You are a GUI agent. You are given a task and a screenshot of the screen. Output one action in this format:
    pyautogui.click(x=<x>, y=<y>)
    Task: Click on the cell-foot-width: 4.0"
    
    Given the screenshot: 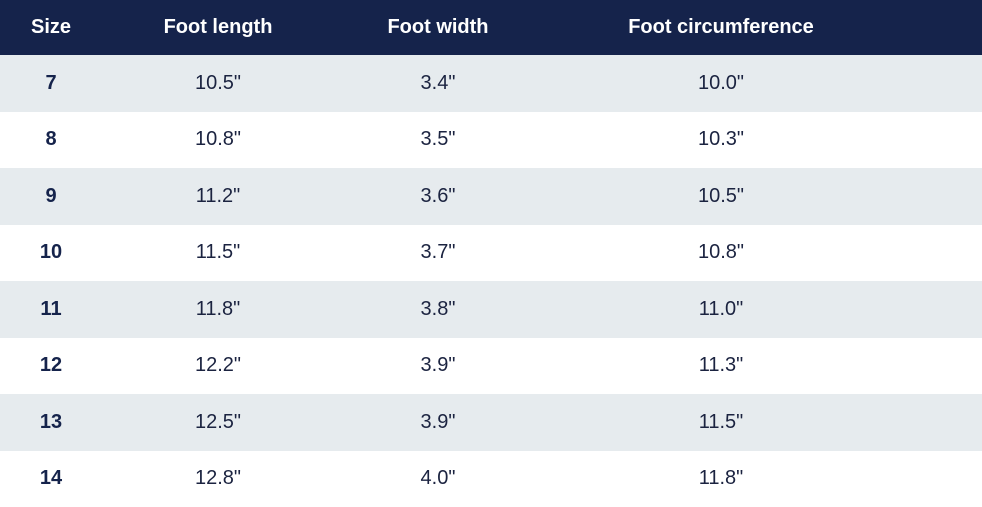 What is the action you would take?
    pyautogui.click(x=438, y=478)
    